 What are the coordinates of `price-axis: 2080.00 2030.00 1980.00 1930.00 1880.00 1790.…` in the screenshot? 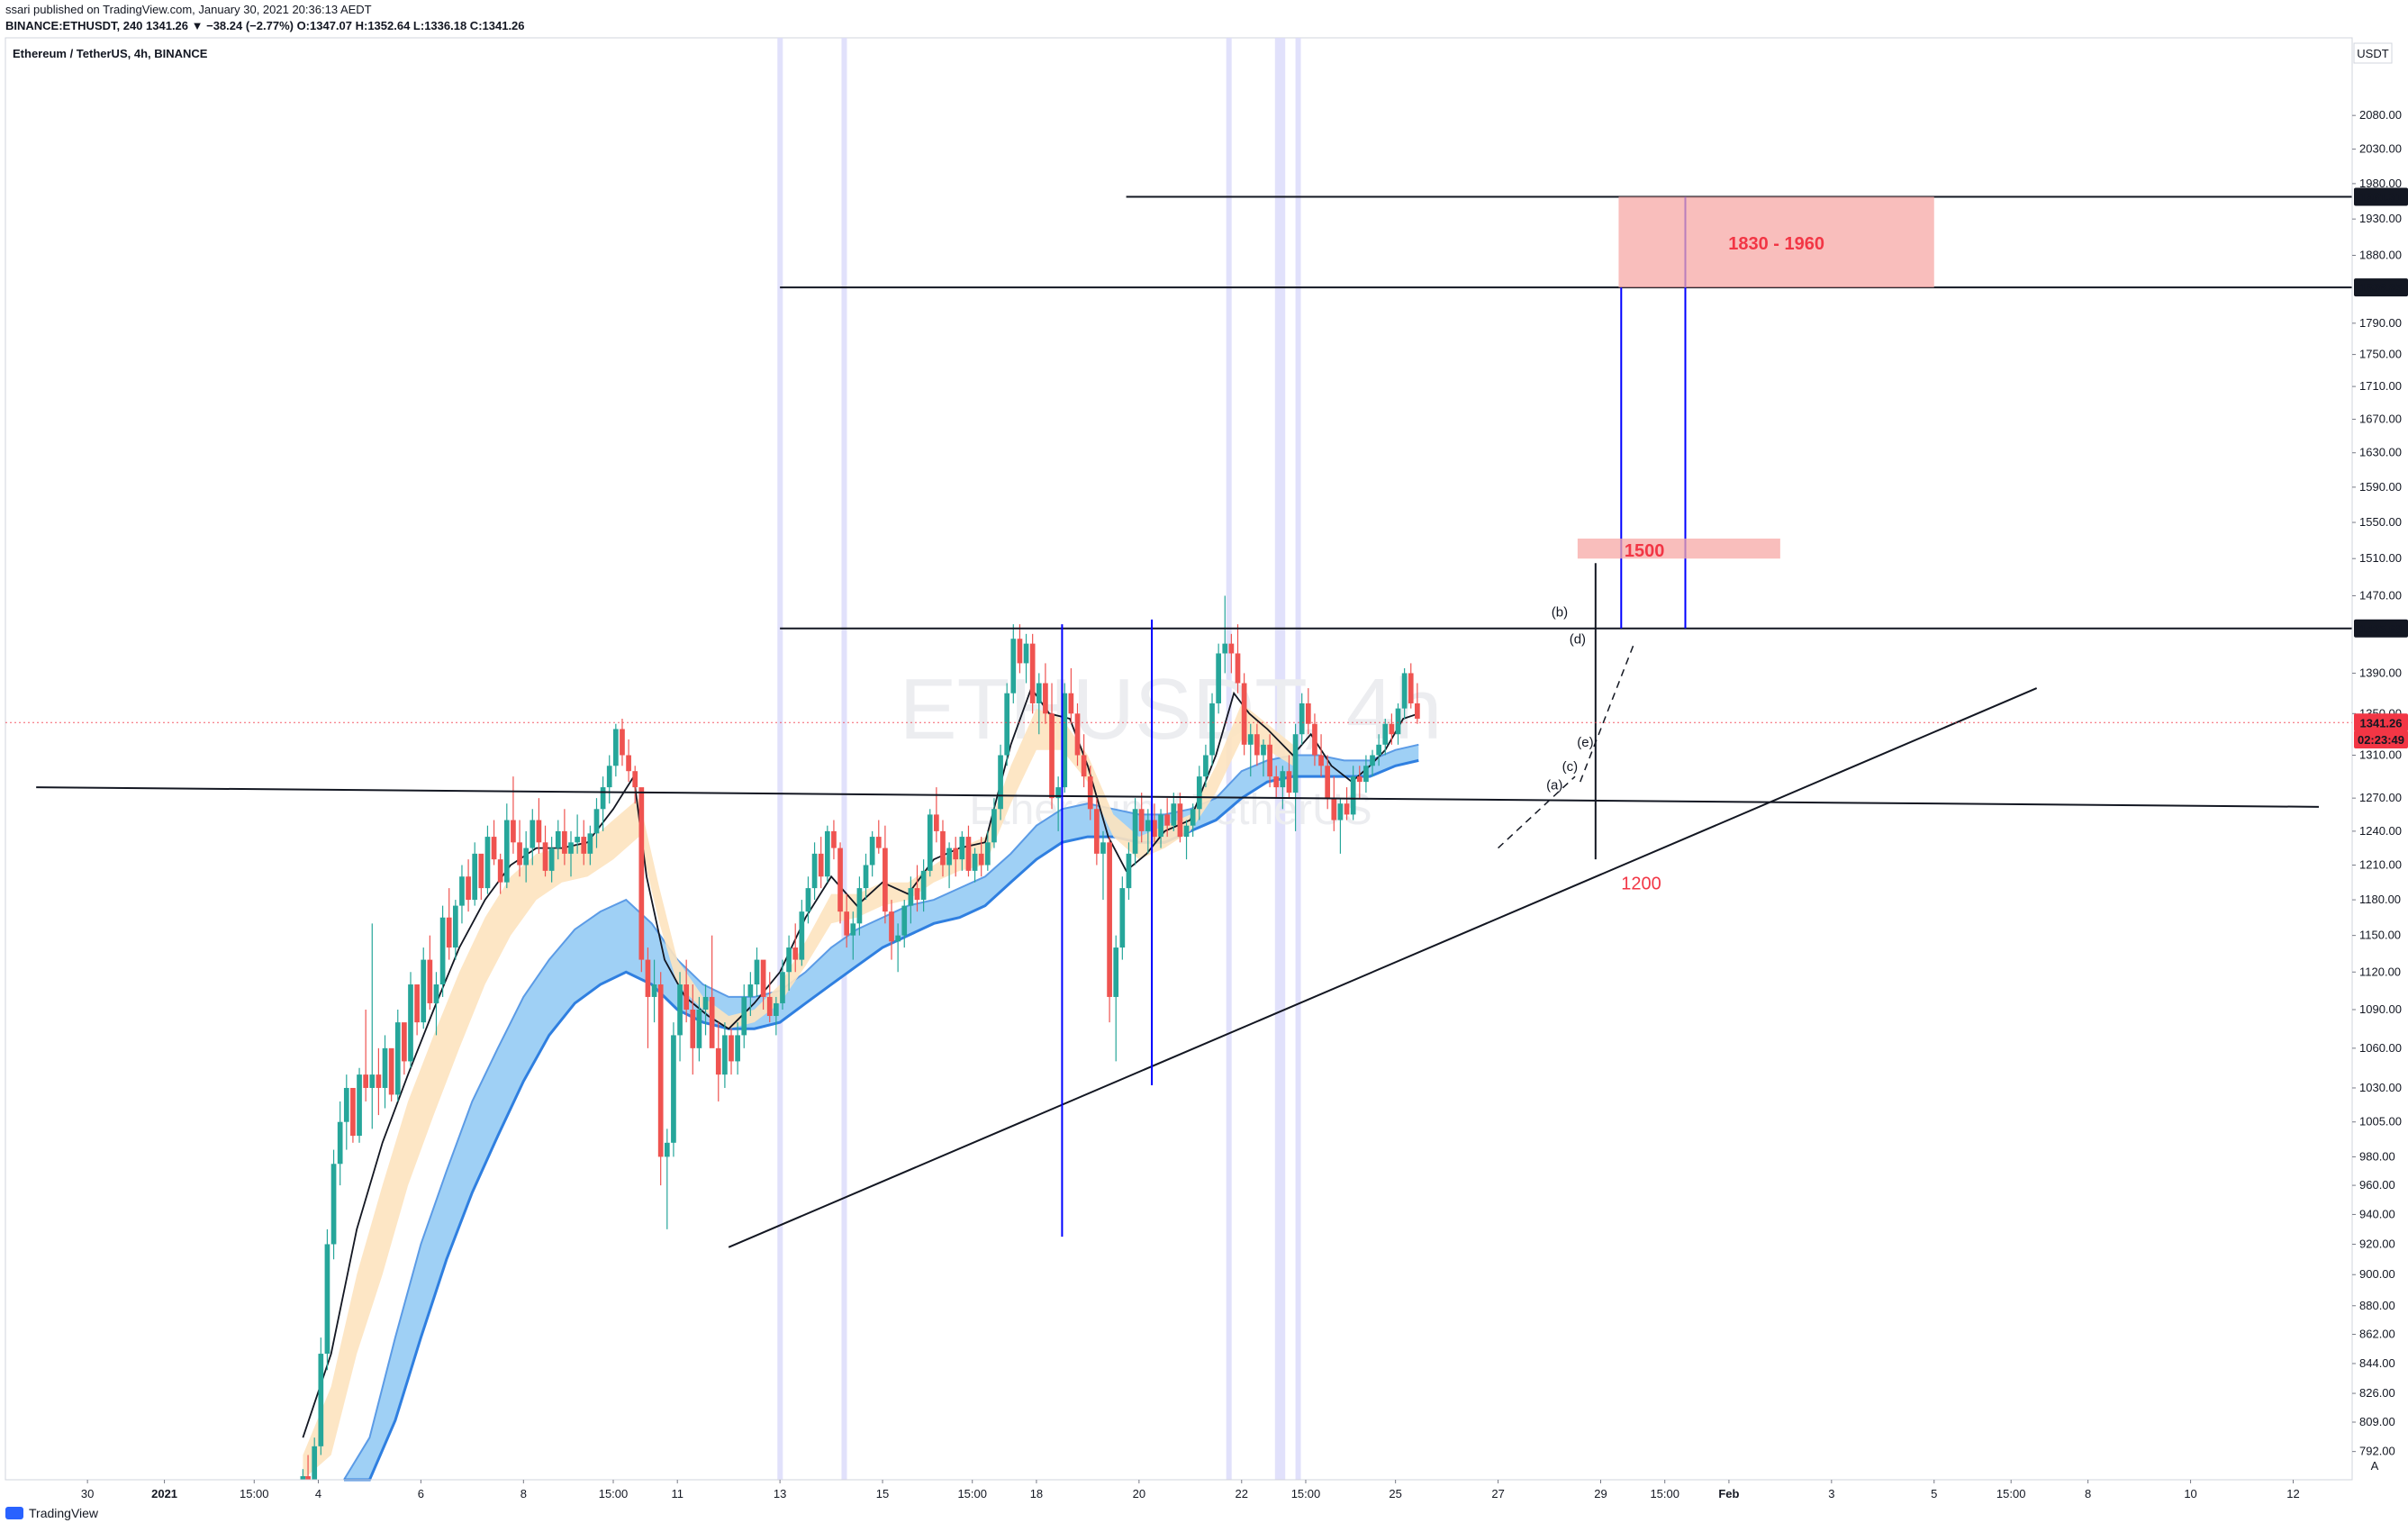 It's located at (2380, 783).